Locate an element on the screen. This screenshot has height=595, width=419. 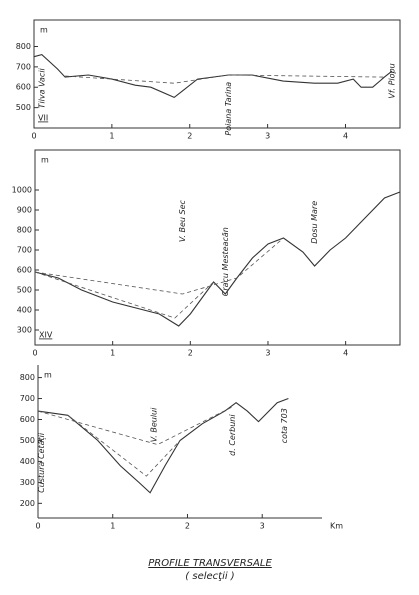
x-axis-label: Km is located at coordinates (336, 526).